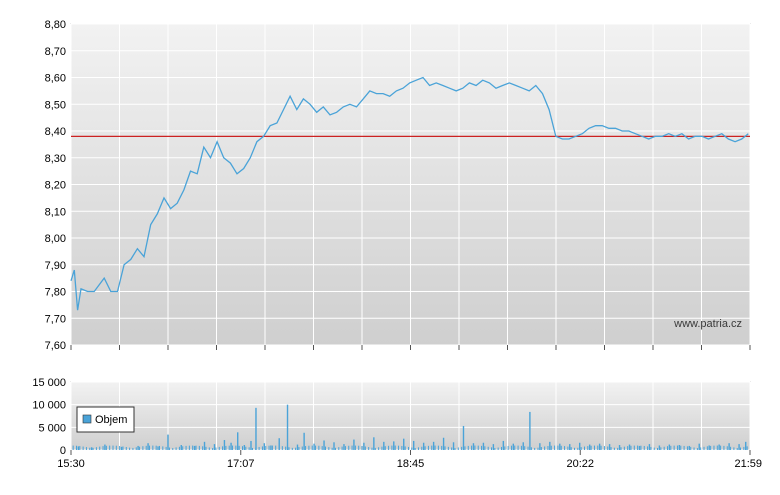  What do you see at coordinates (49, 406) in the screenshot?
I see `volume-y-tick-label: 10 000` at bounding box center [49, 406].